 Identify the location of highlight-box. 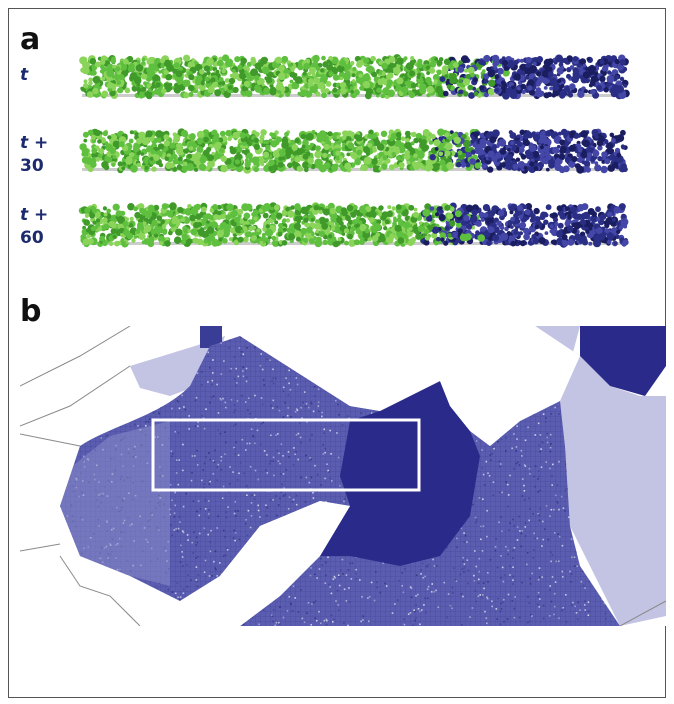
(286, 455).